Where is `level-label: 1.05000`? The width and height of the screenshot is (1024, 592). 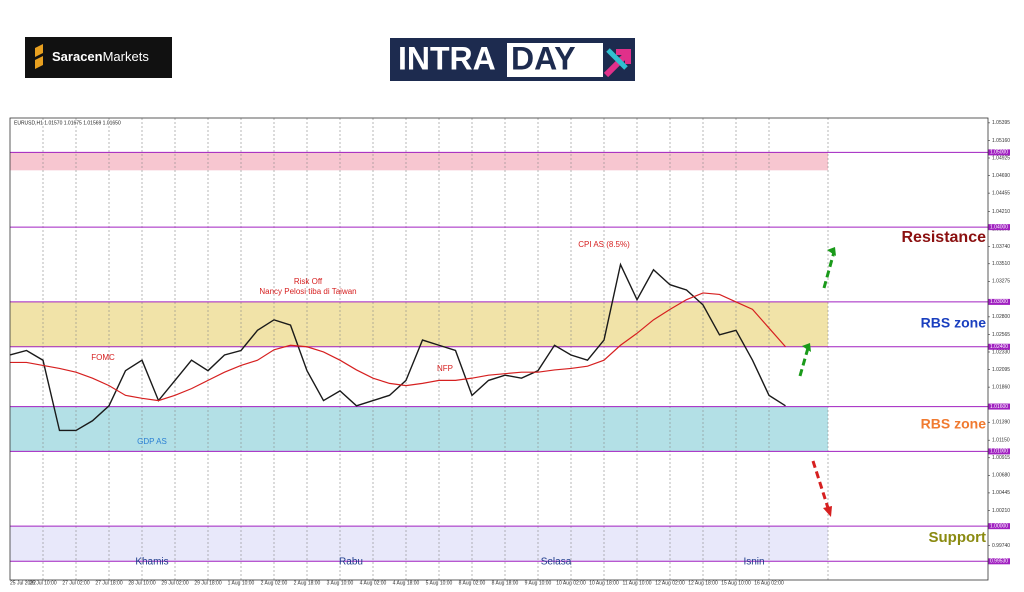
level-label: 1.05000 is located at coordinates (999, 153).